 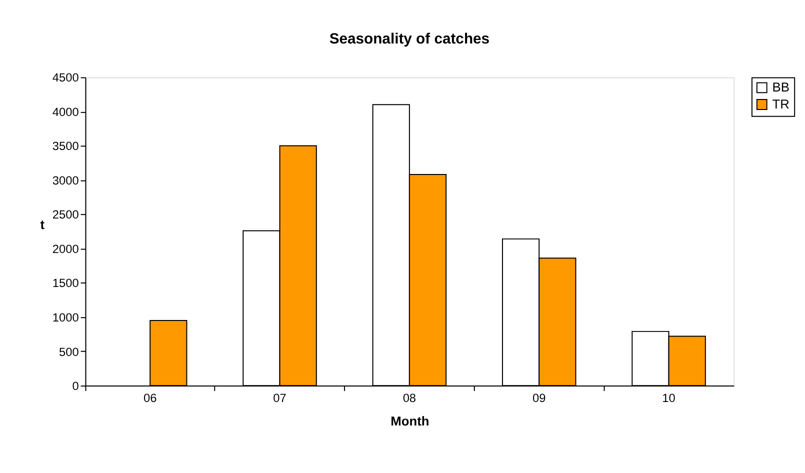 I want to click on chart-title: Seasonality of catches, so click(x=409, y=40).